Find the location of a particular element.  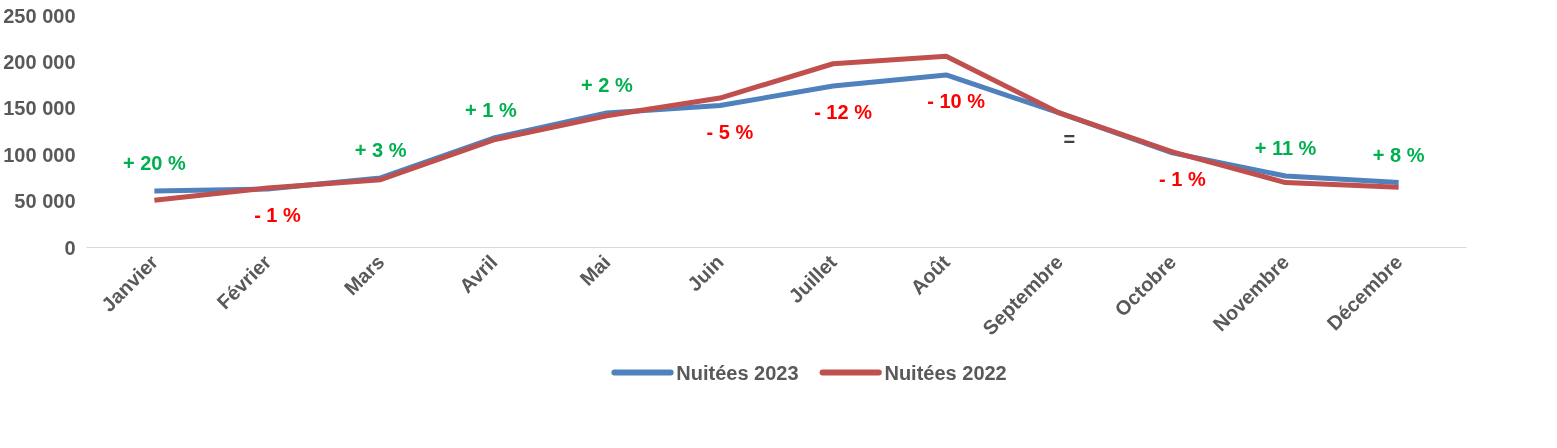

annotation: + 8 % is located at coordinates (1398, 154).